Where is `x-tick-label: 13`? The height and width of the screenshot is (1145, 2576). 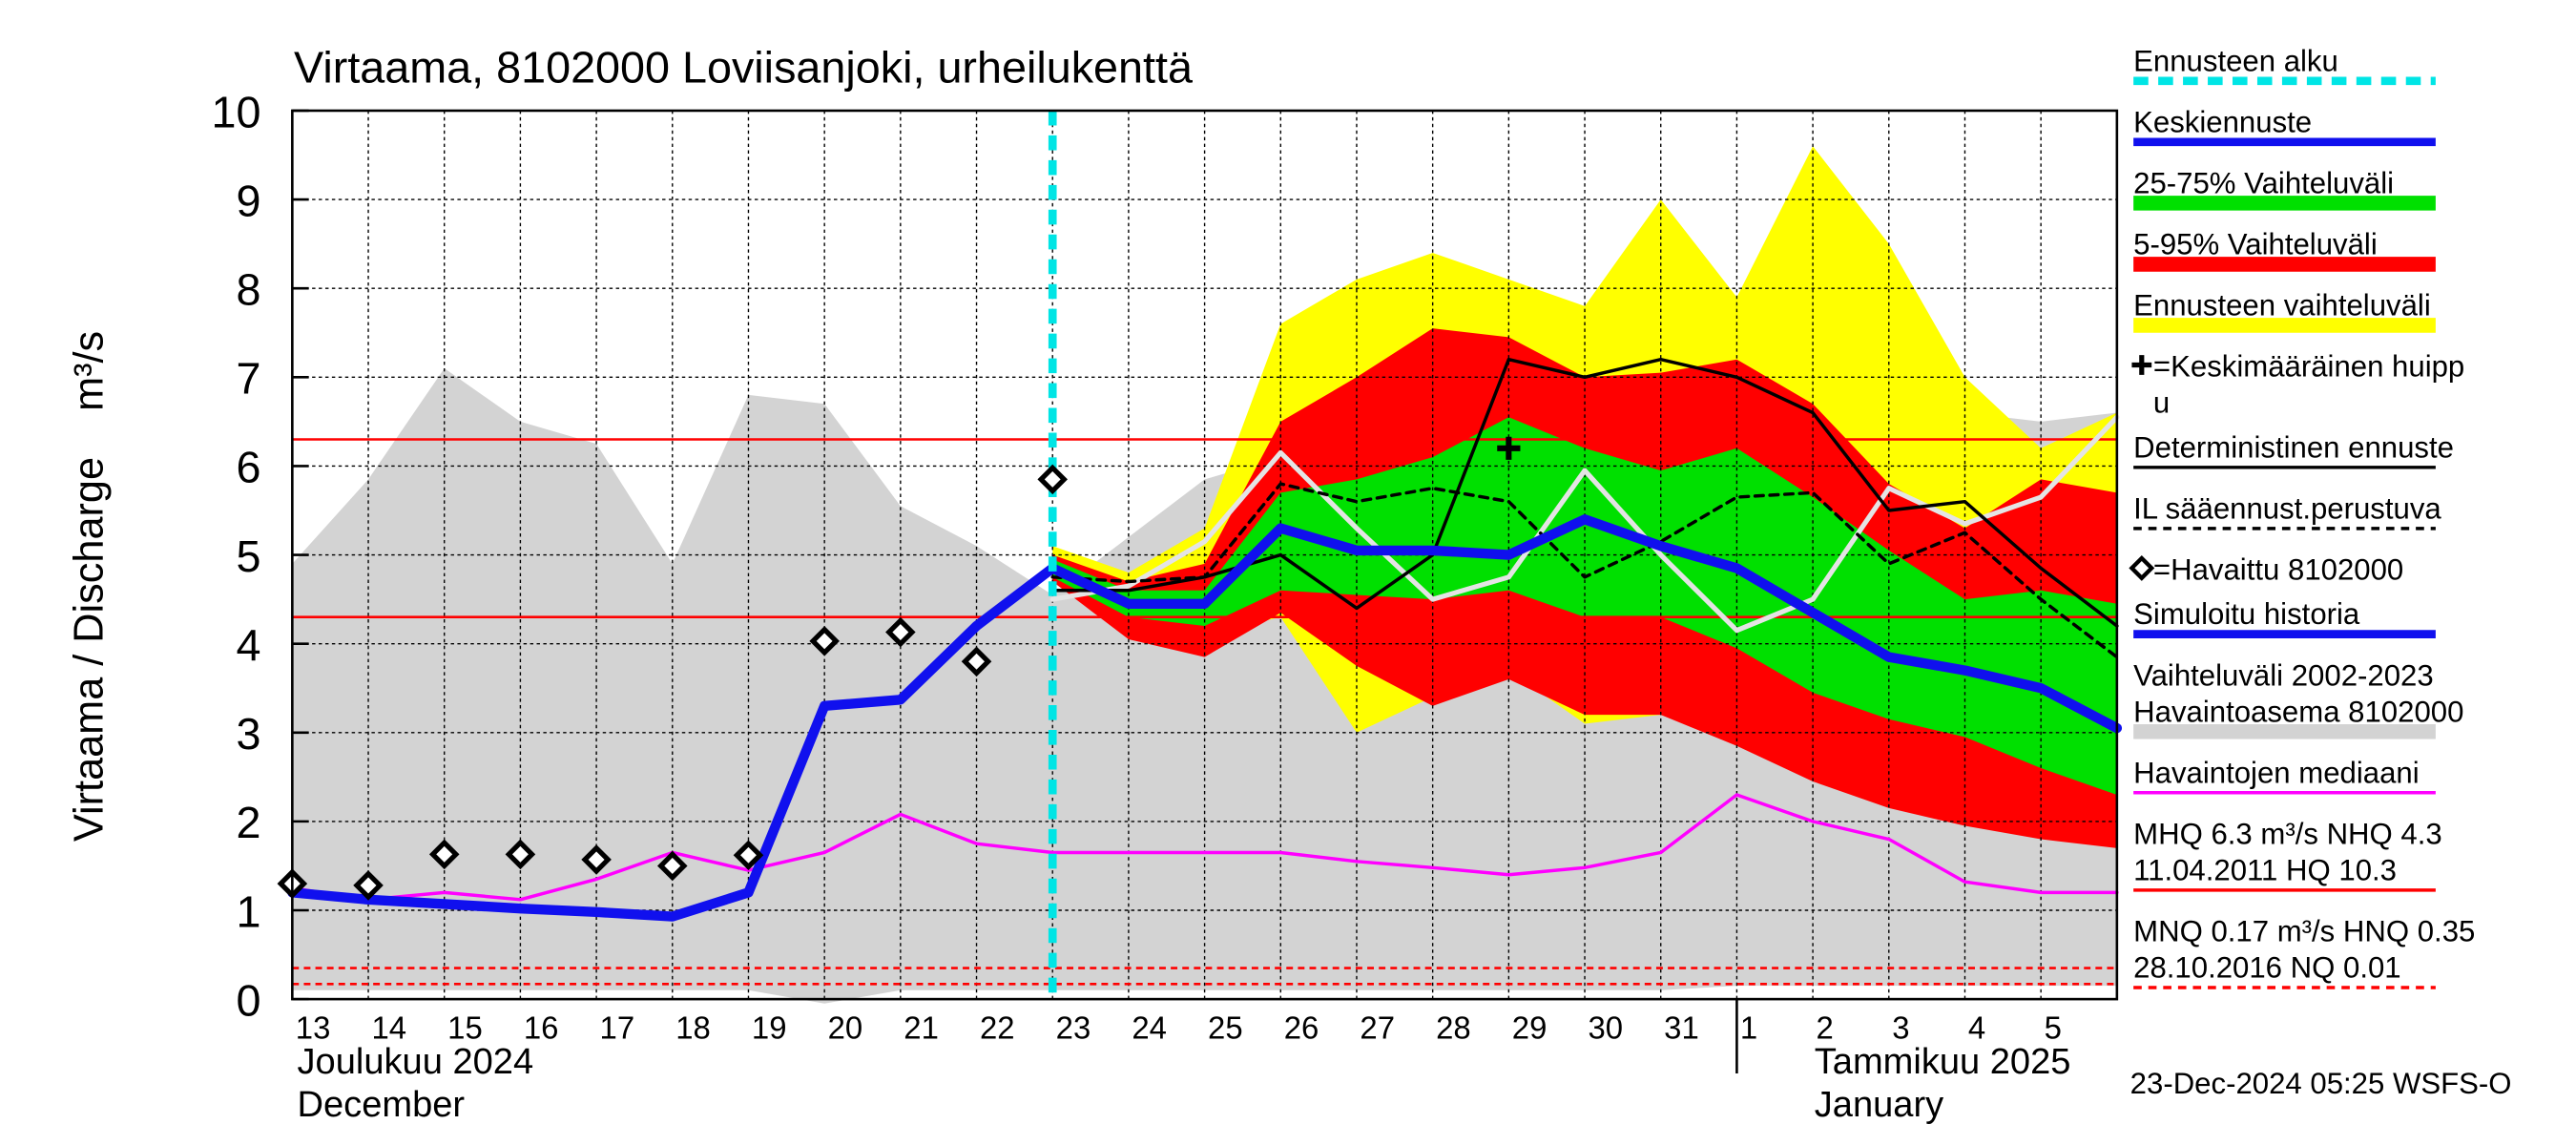 x-tick-label: 13 is located at coordinates (313, 1028).